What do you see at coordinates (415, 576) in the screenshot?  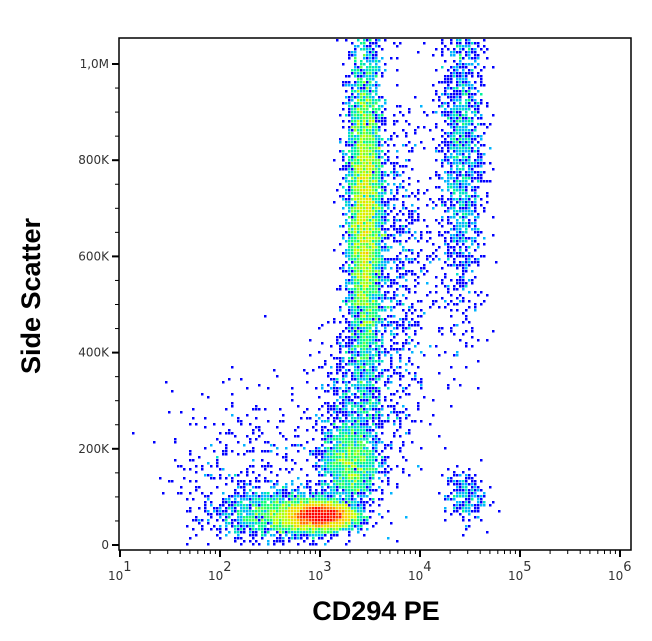 I see `x-tick-base: 10` at bounding box center [415, 576].